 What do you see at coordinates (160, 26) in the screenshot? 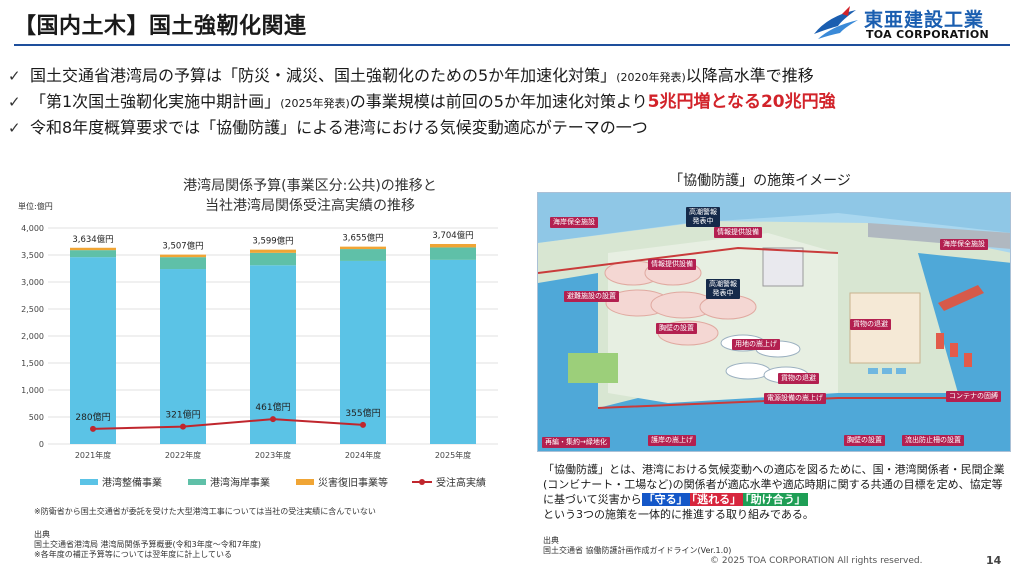
I see `page-title: 【国内土木】国土強靭化関連` at bounding box center [160, 26].